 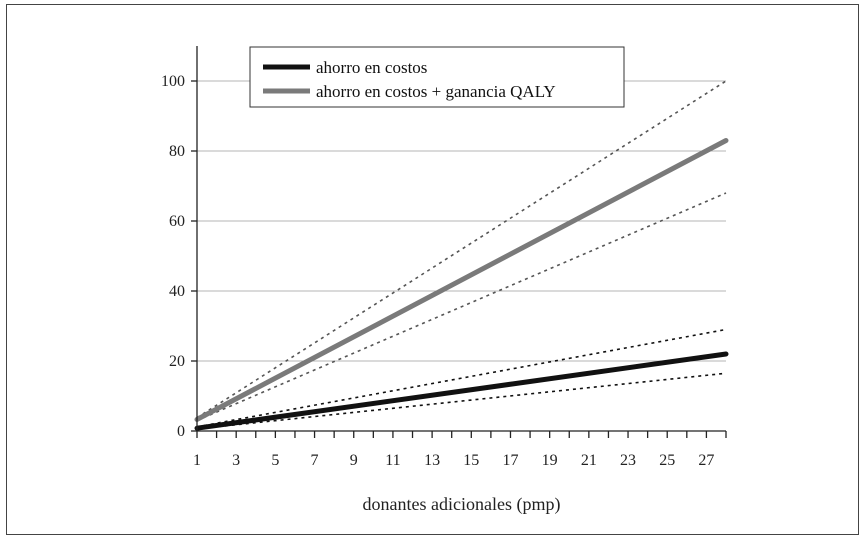 What do you see at coordinates (628, 460) in the screenshot?
I see `x-tick-label: 23` at bounding box center [628, 460].